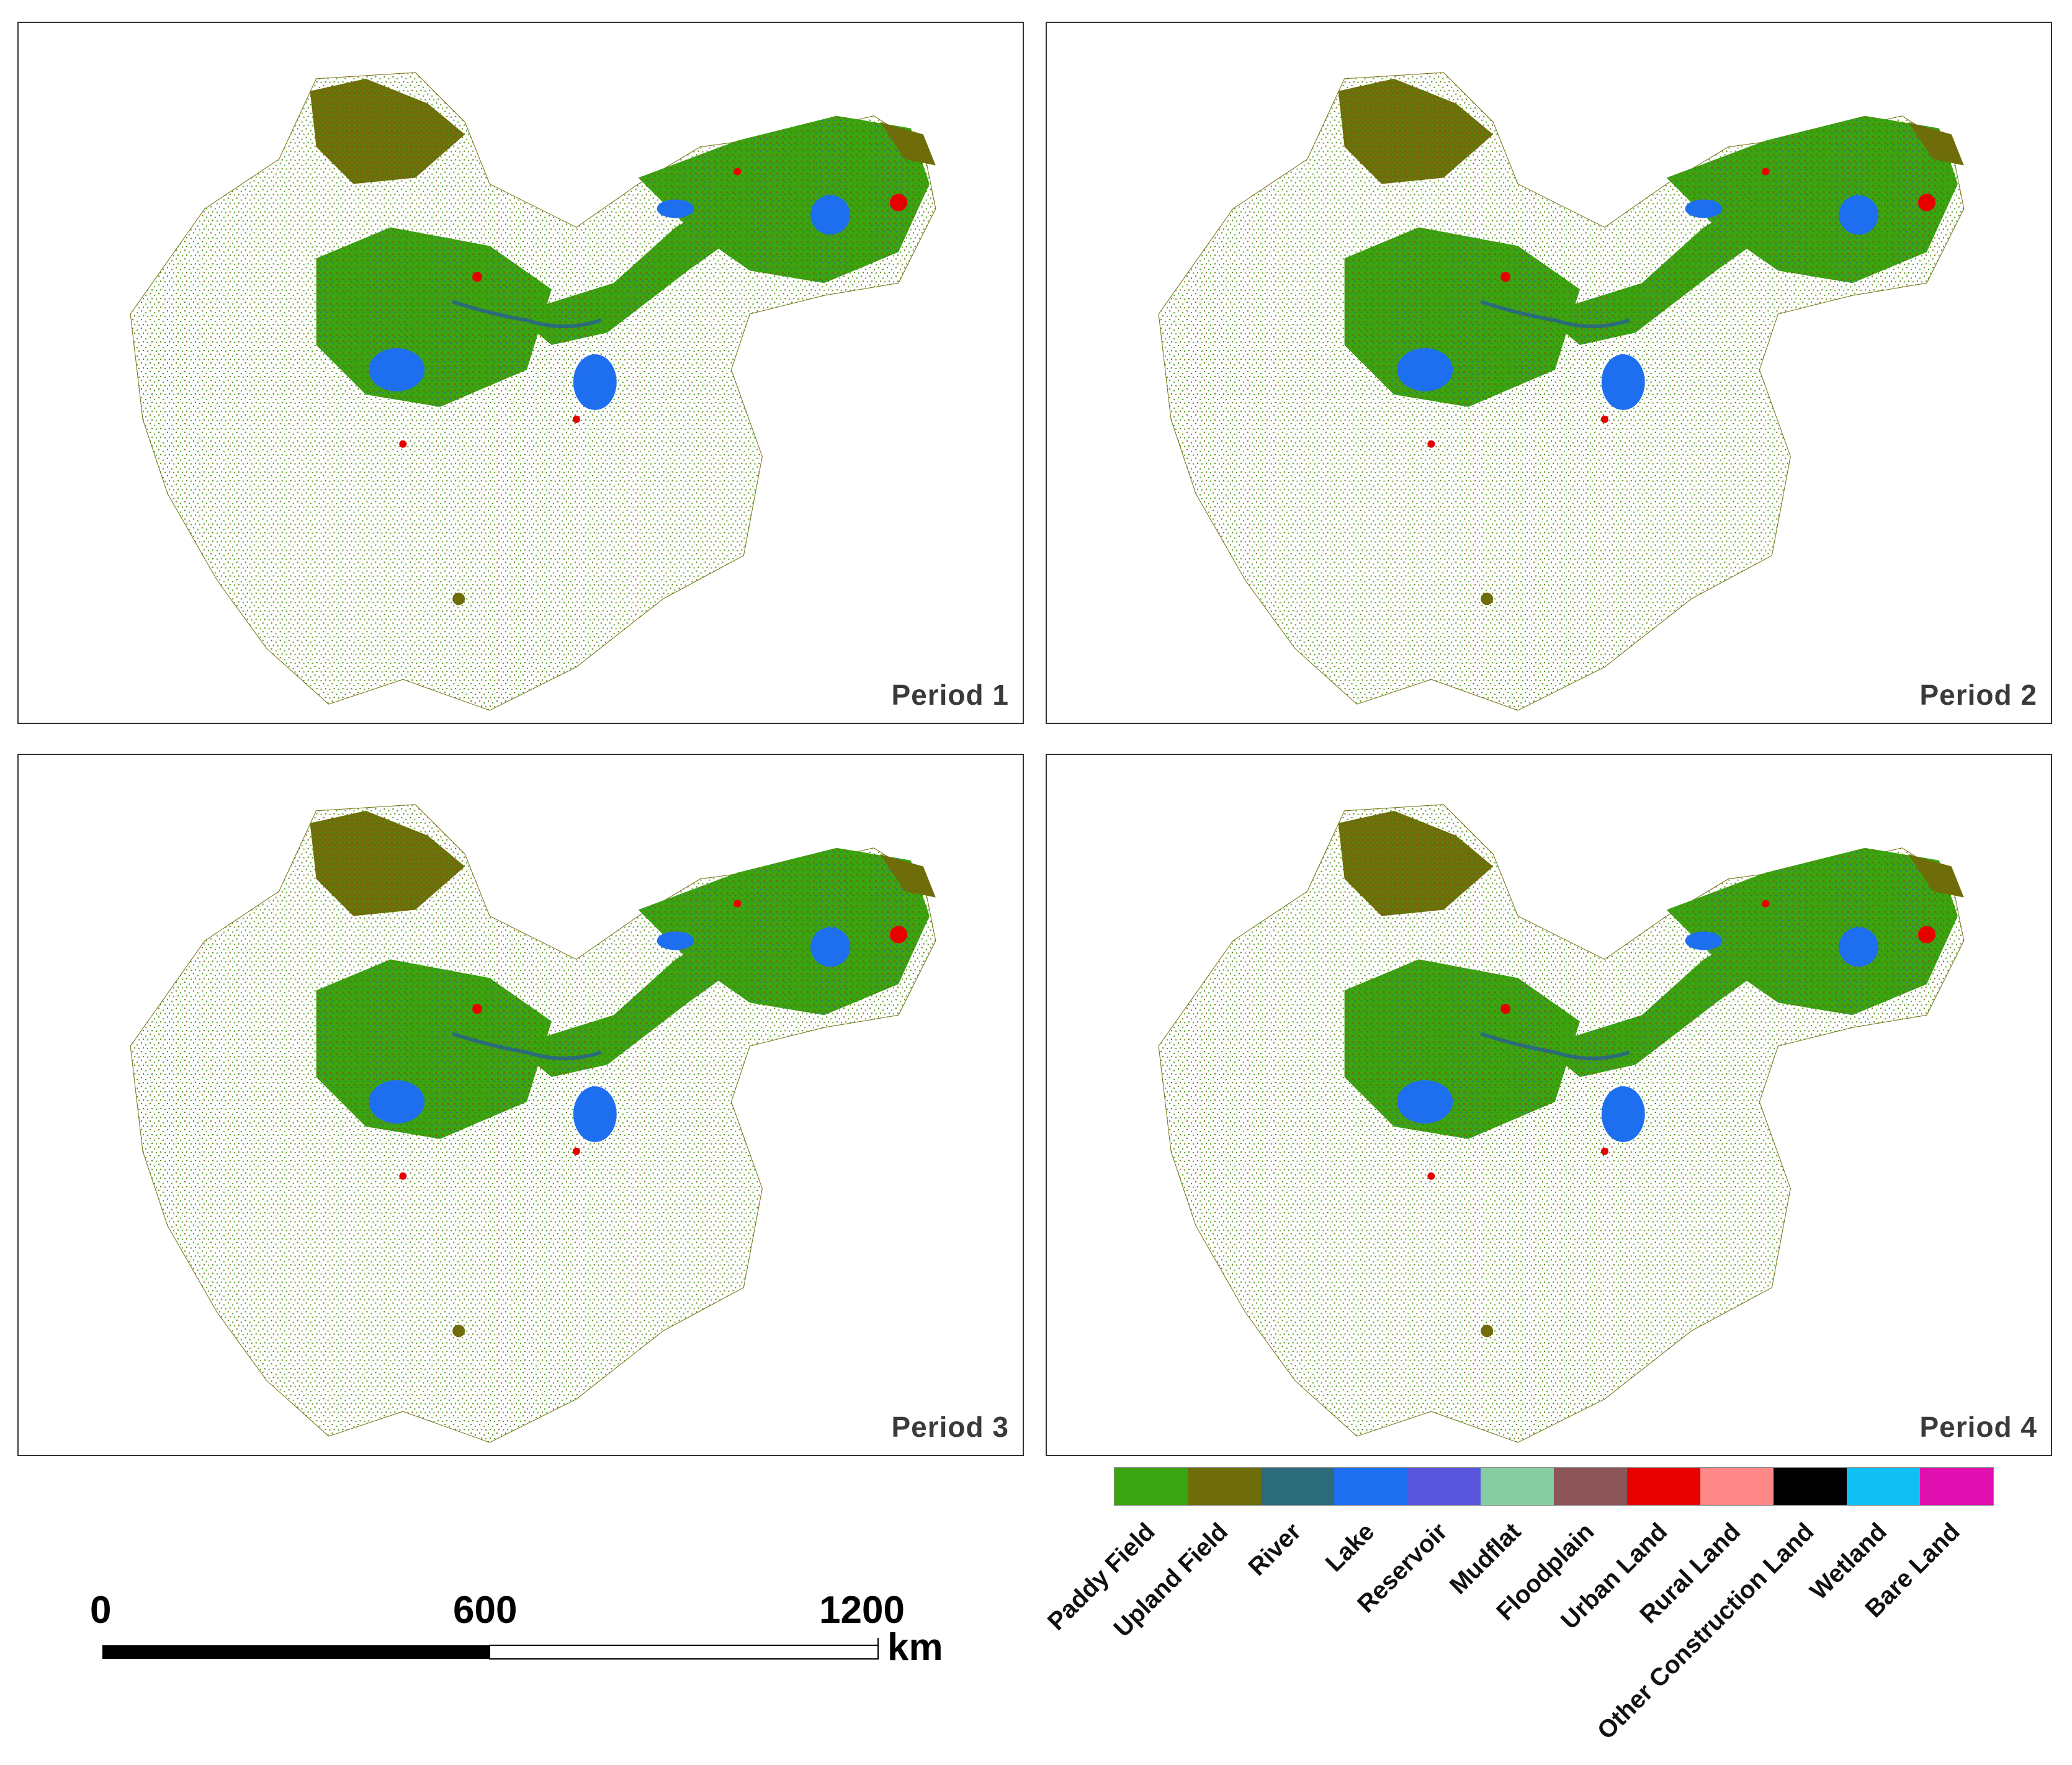 Image resolution: width=2072 pixels, height=1765 pixels. I want to click on legend-label: Lake, so click(1350, 1547).